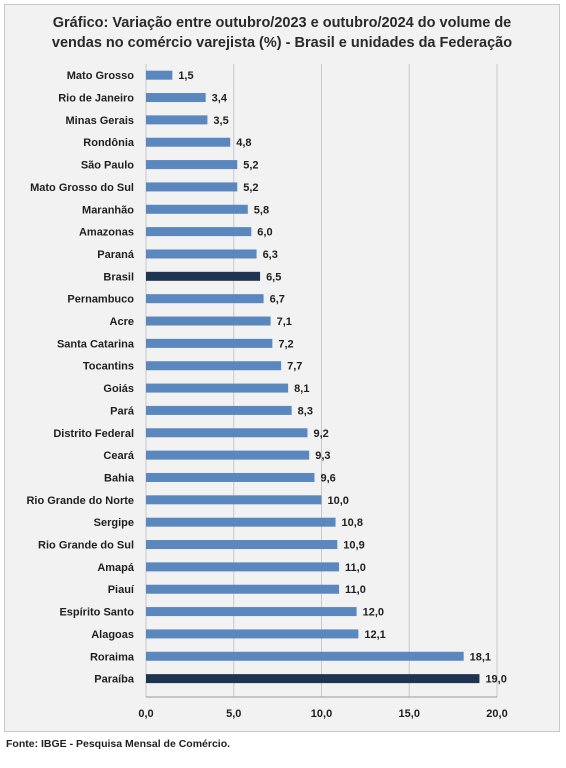 The width and height of the screenshot is (566, 768). Describe the element at coordinates (243, 143) in the screenshot. I see `value-label: 4,8` at that location.